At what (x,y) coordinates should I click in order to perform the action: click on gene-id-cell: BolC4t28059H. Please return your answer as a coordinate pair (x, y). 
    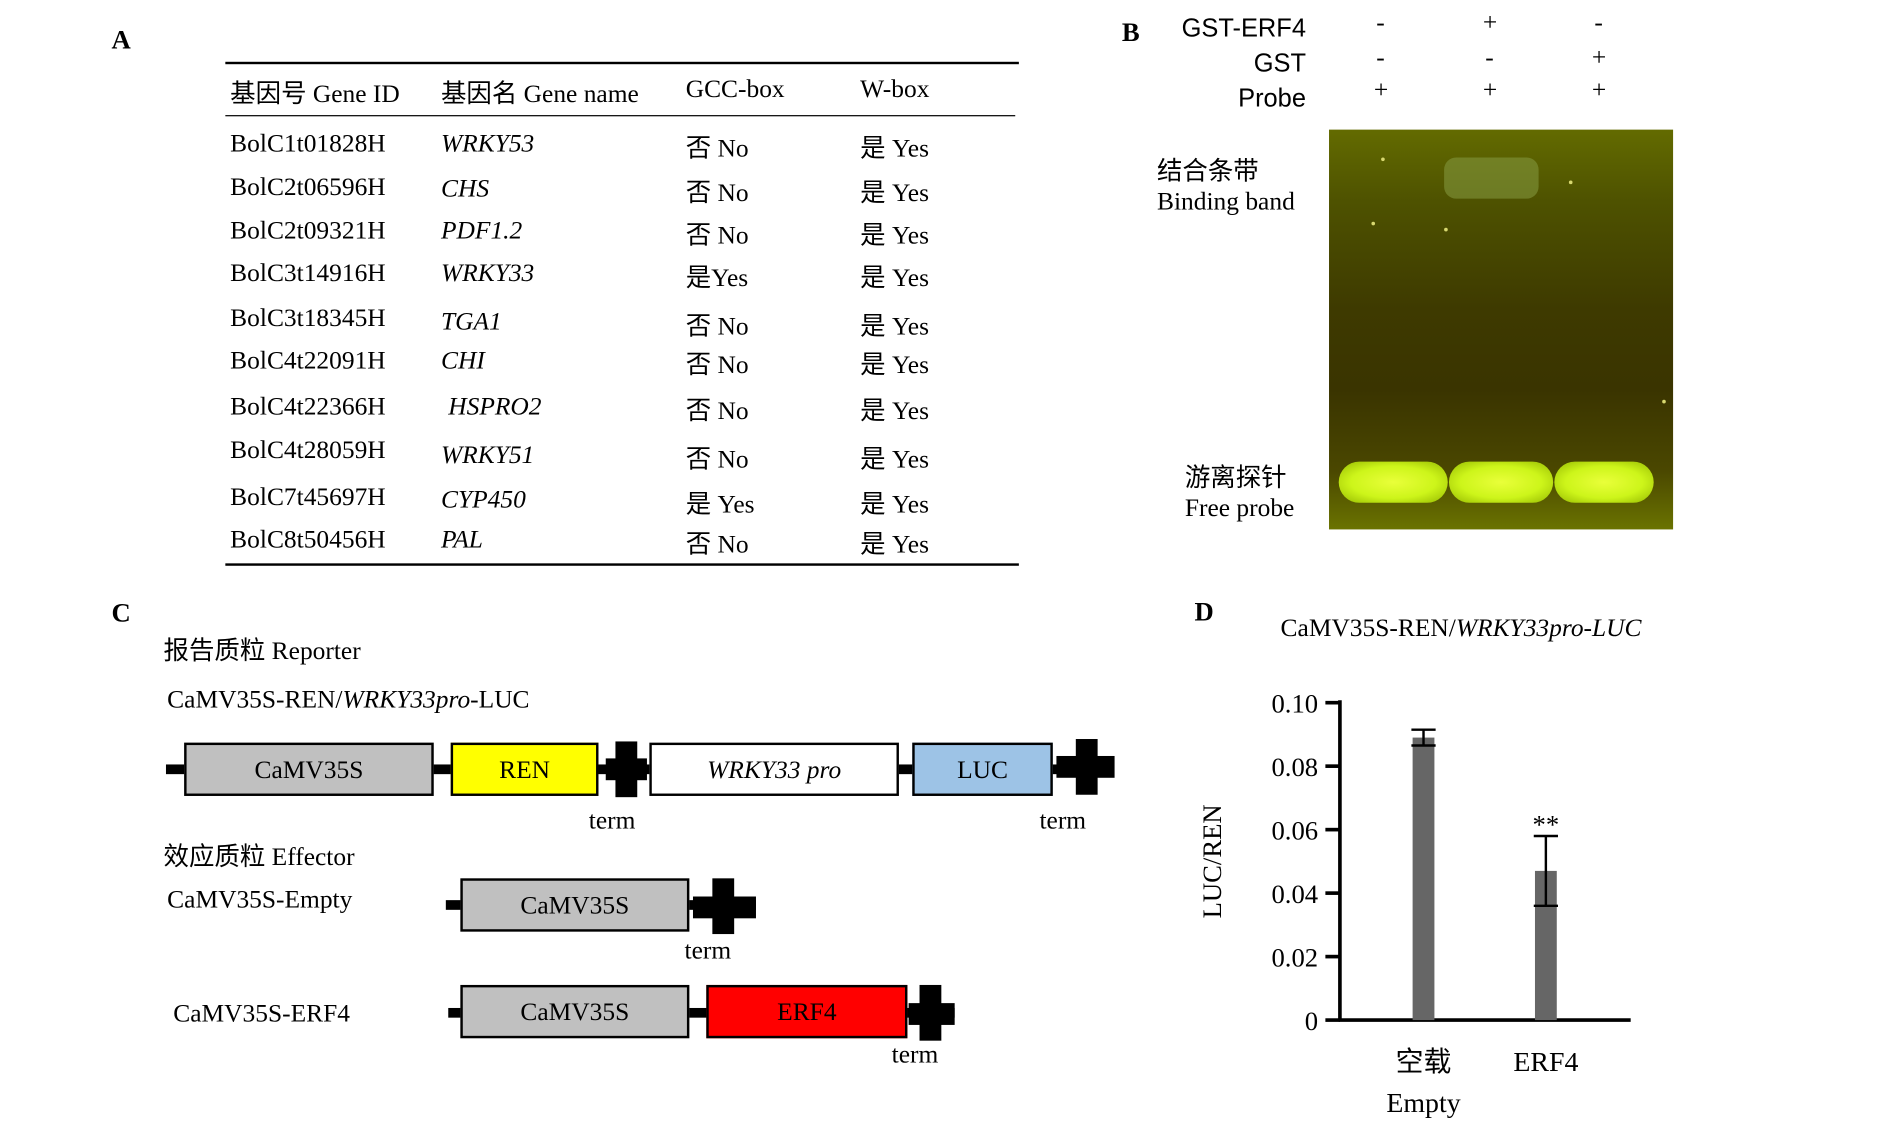
    Looking at the image, I should click on (308, 449).